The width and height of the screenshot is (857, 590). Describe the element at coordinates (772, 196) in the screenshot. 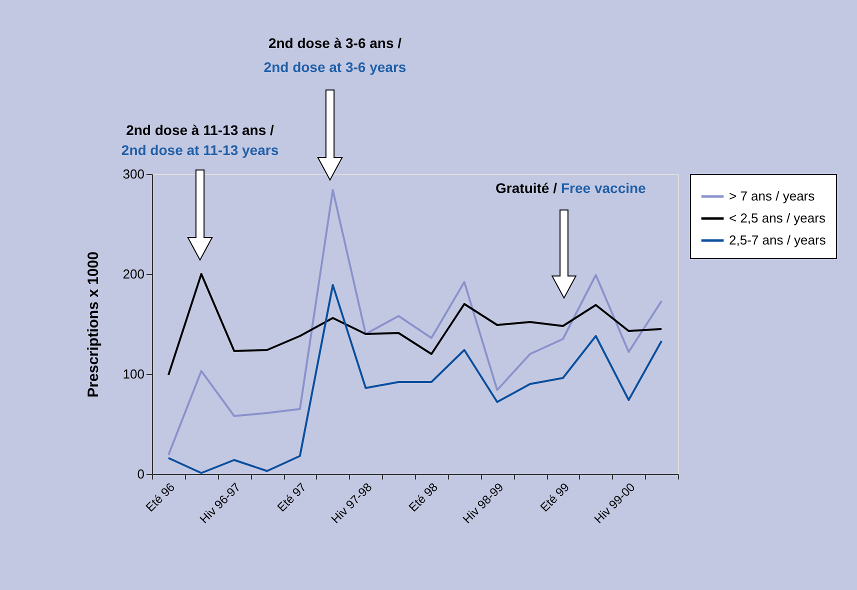

I see `legend-label: > 7 ans / years` at that location.